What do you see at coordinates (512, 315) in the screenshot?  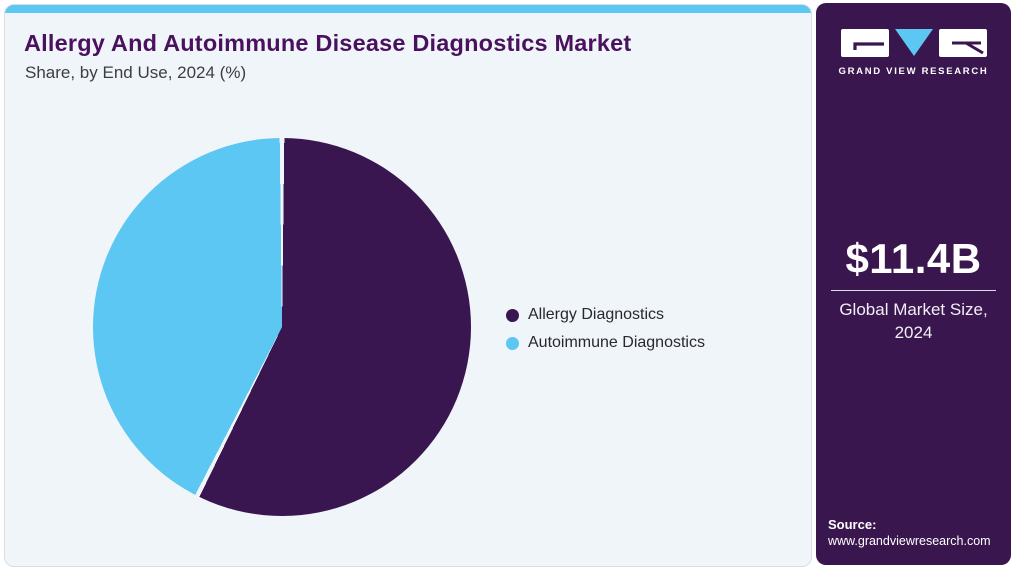 I see `legend-dot-allergy-icon` at bounding box center [512, 315].